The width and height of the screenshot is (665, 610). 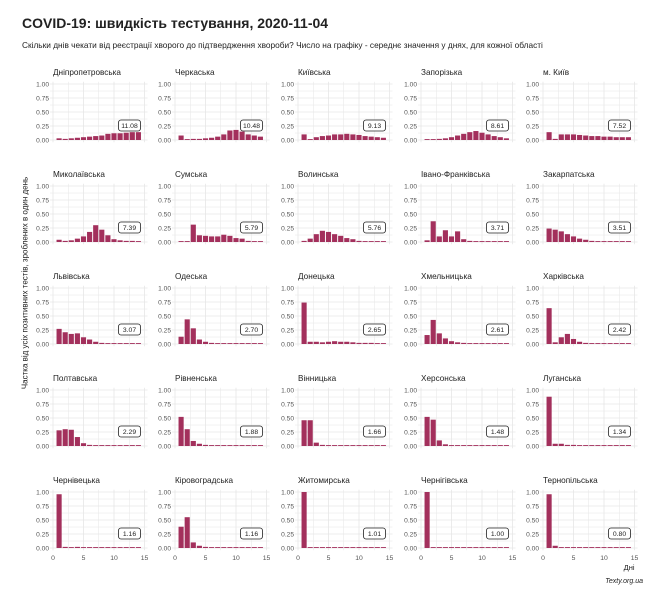 What do you see at coordinates (570, 480) in the screenshot?
I see `panel-title: Тернопільська` at bounding box center [570, 480].